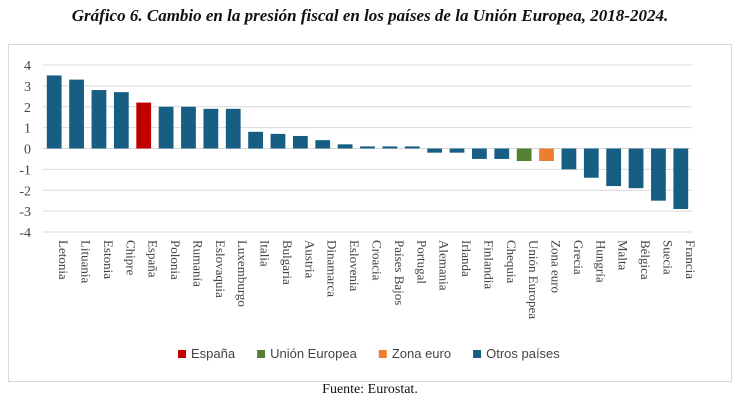 This screenshot has width=740, height=412. I want to click on y-tick-label: 1, so click(27, 129).